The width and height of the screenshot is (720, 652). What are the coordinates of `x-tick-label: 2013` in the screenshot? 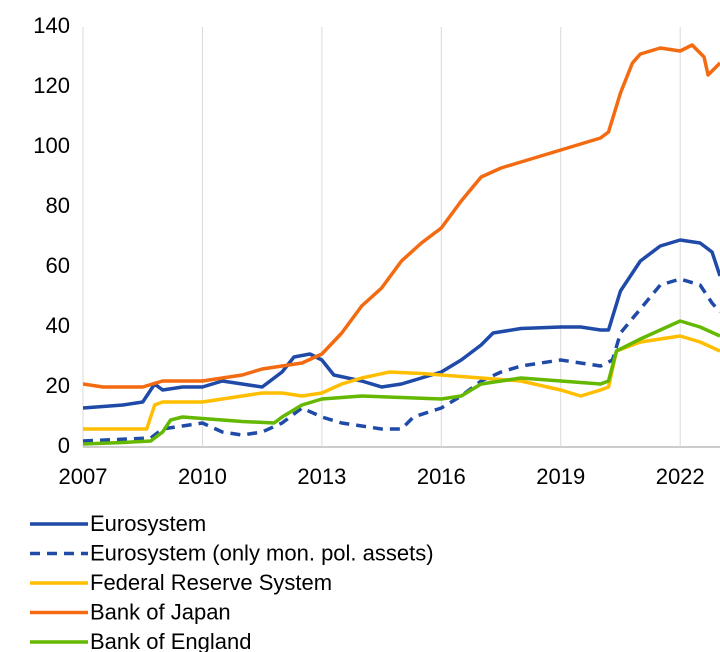 It's located at (321, 476).